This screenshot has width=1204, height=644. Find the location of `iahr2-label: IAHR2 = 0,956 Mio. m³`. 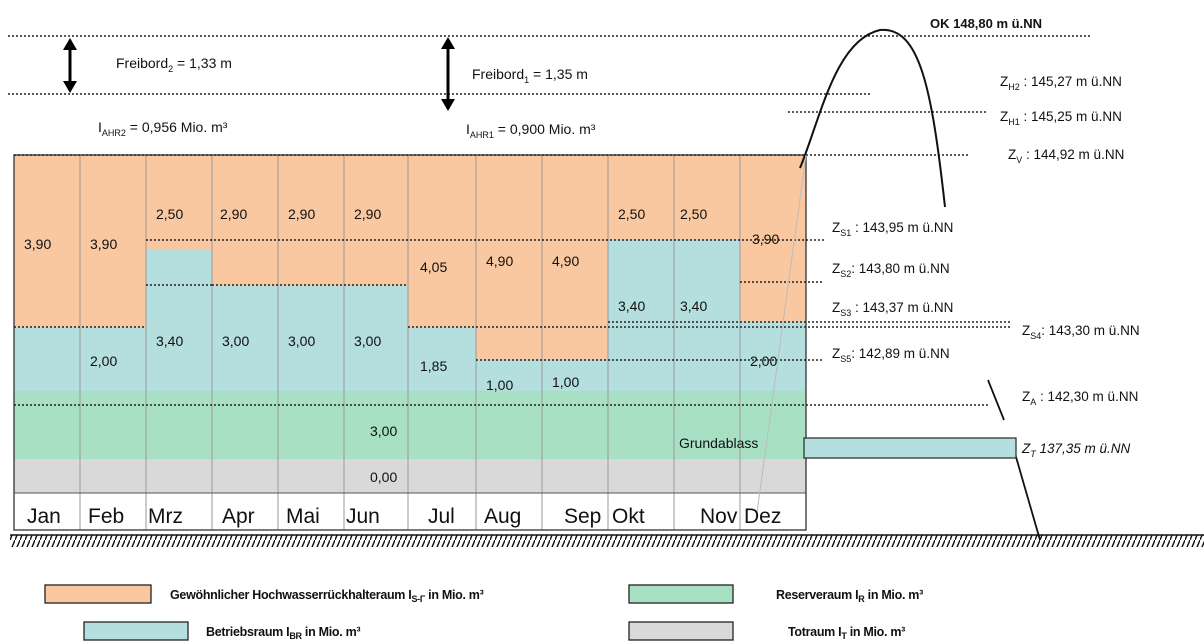

iahr2-label: IAHR2 = 0,956 Mio. m³ is located at coordinates (163, 128).